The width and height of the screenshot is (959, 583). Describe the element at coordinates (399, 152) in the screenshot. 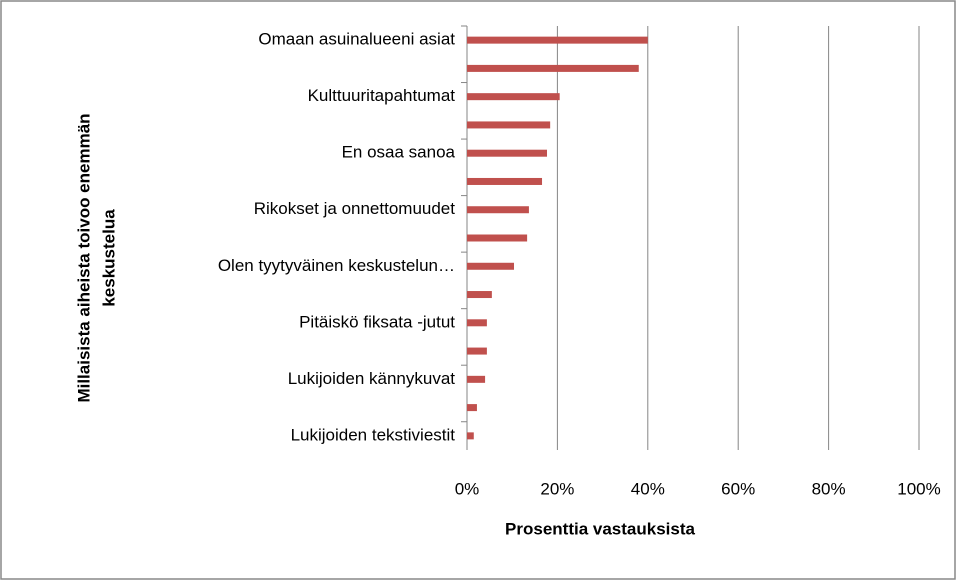

I see `y-tick-label: En osaa sanoa` at that location.